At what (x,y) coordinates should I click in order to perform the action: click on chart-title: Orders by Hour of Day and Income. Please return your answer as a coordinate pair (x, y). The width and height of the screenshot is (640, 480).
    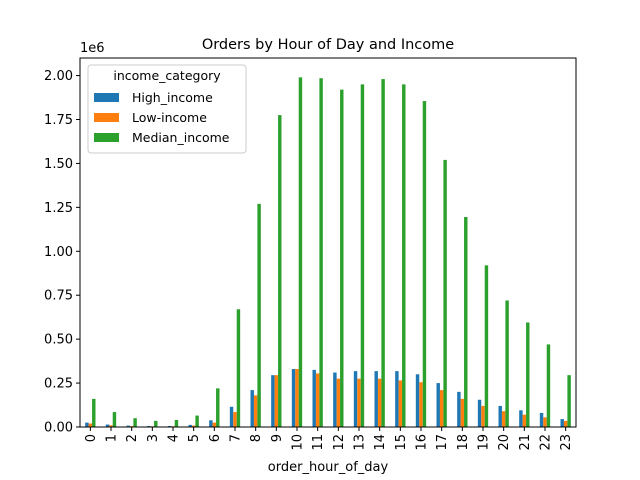
    Looking at the image, I should click on (328, 45).